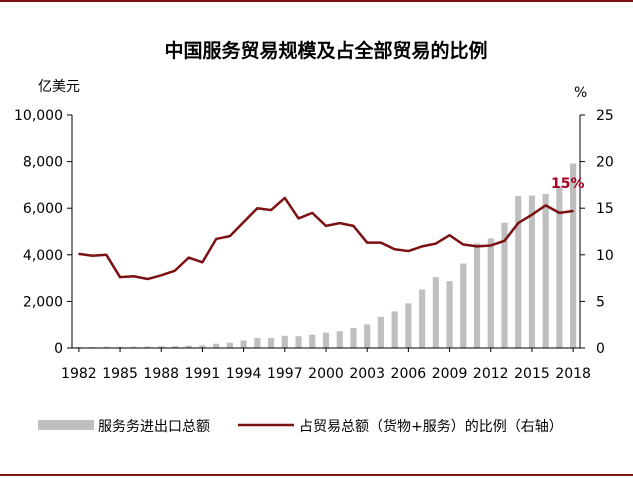  I want to click on right-axis: 0 5 10 15 20 25, so click(597, 232).